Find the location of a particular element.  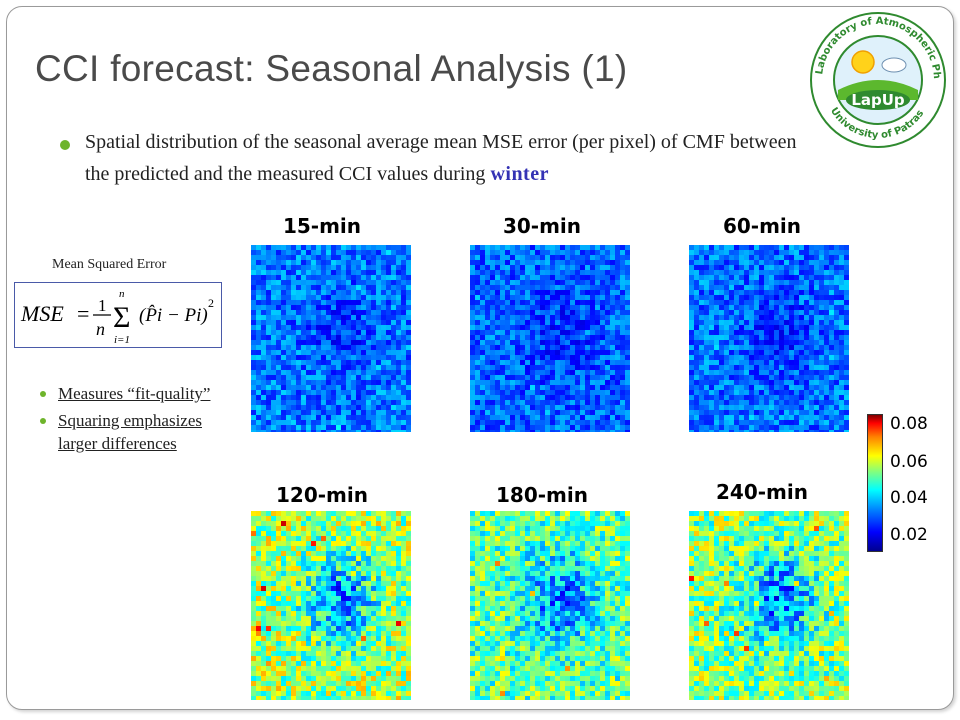

panel-label-180min: 180-min is located at coordinates (542, 495).